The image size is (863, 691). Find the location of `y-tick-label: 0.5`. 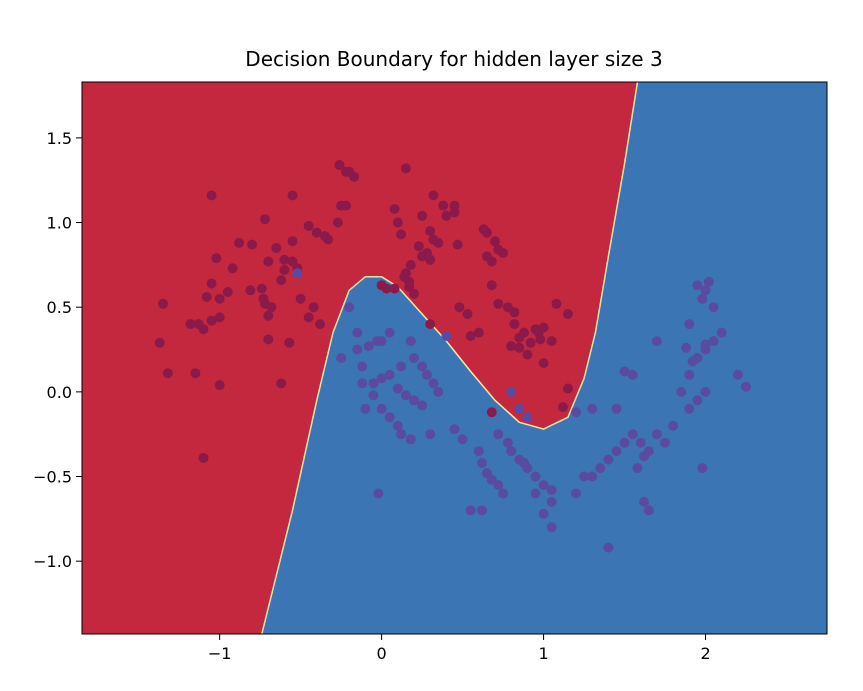

y-tick-label: 0.5 is located at coordinates (59, 307).